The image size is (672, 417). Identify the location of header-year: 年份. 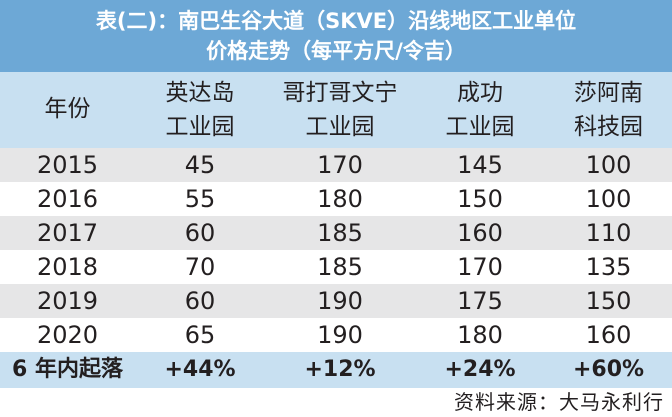
(67, 109).